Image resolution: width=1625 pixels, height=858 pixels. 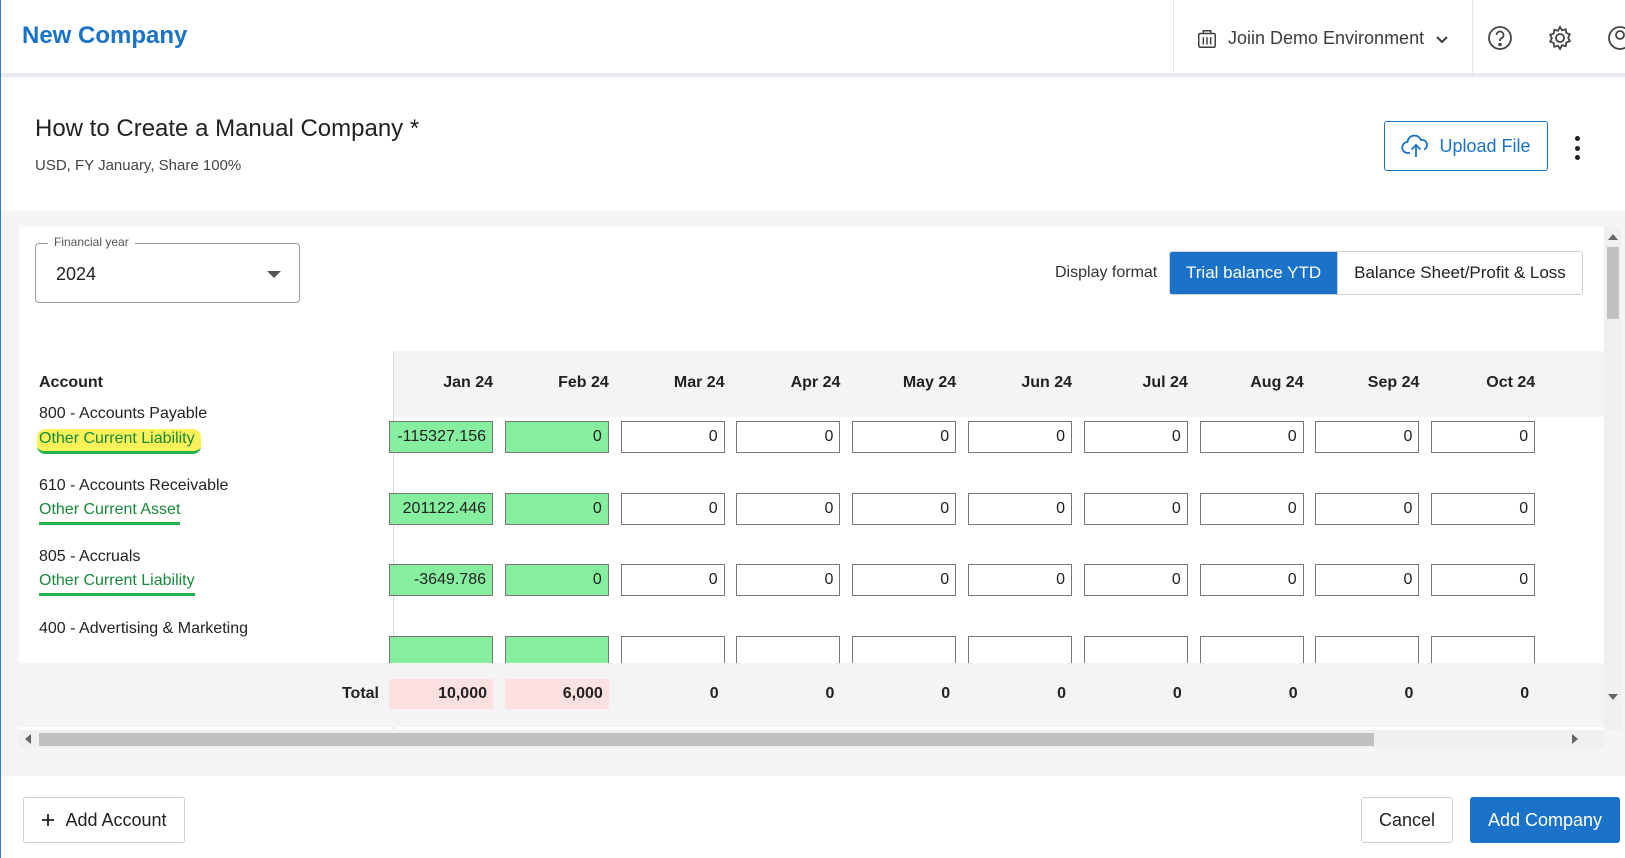 What do you see at coordinates (583, 382) in the screenshot?
I see `month-header: Feb 24` at bounding box center [583, 382].